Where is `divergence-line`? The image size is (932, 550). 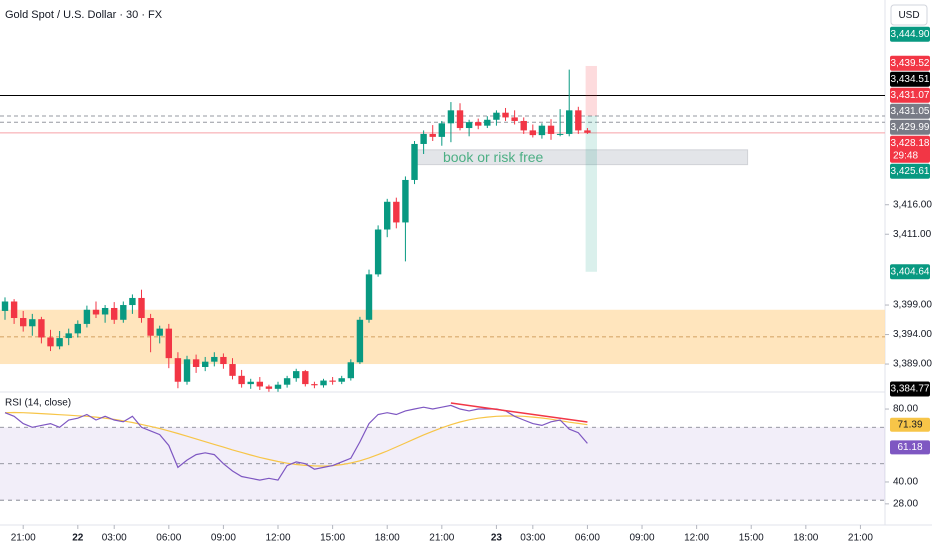 divergence-line is located at coordinates (519, 412).